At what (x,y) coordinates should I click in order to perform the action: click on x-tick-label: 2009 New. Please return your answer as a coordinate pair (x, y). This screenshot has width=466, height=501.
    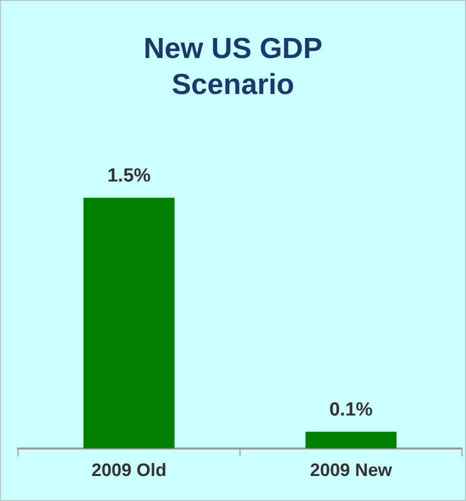
    Looking at the image, I should click on (352, 470).